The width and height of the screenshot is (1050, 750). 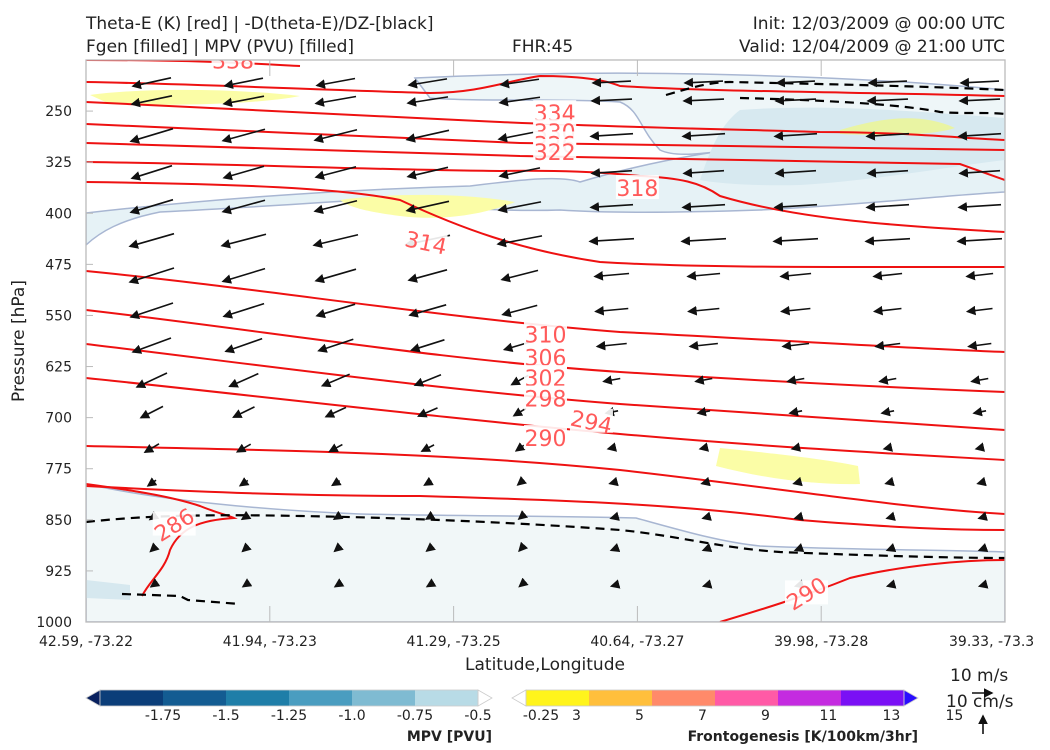 What do you see at coordinates (545, 665) in the screenshot?
I see `x-axis-label: Latitude,Longitude` at bounding box center [545, 665].